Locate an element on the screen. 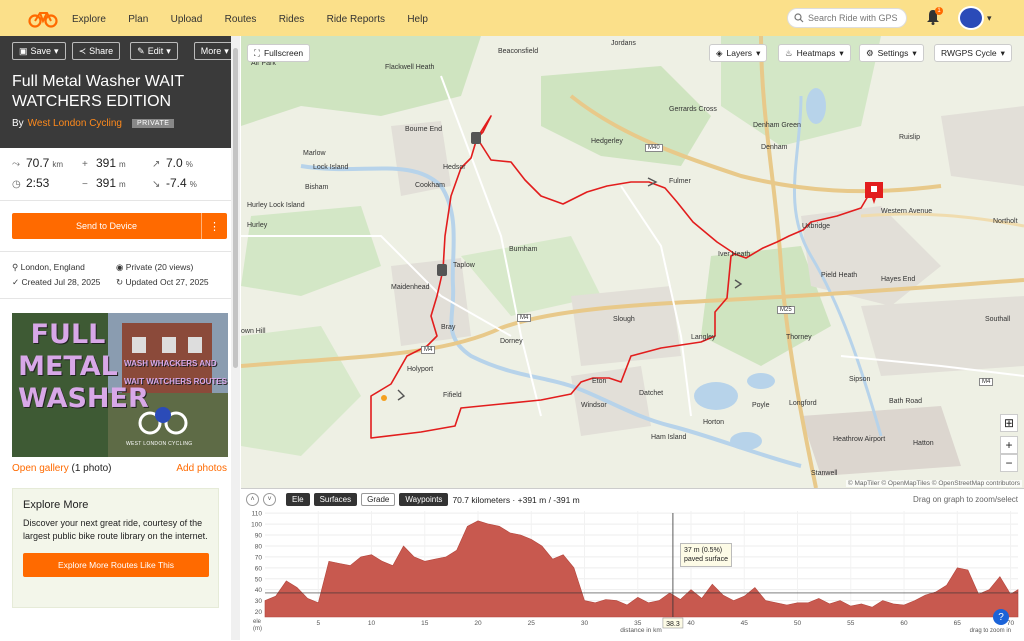 The height and width of the screenshot is (641, 1024). chevron-down-icon: ˅ is located at coordinates (269, 499).